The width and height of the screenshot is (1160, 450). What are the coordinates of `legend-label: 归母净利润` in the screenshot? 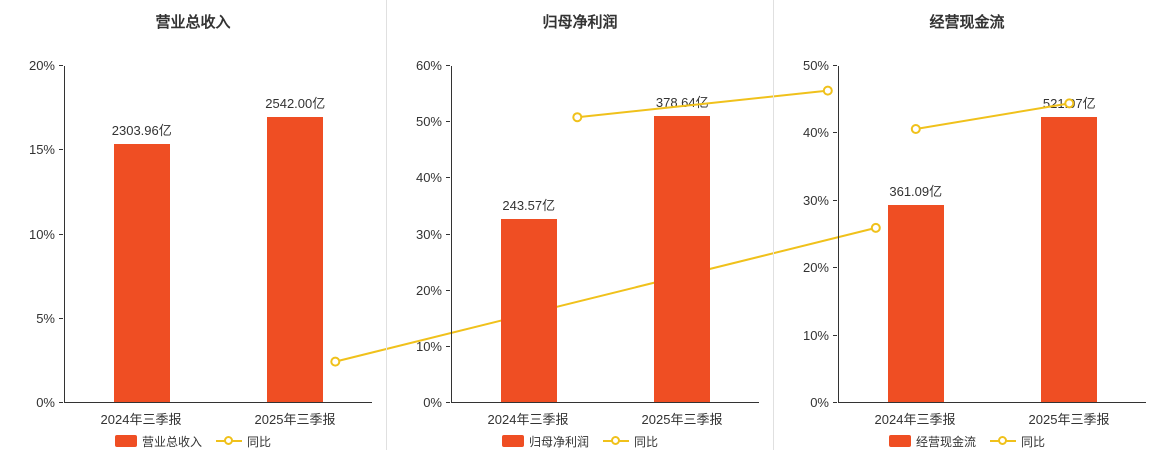 It's located at (558, 441).